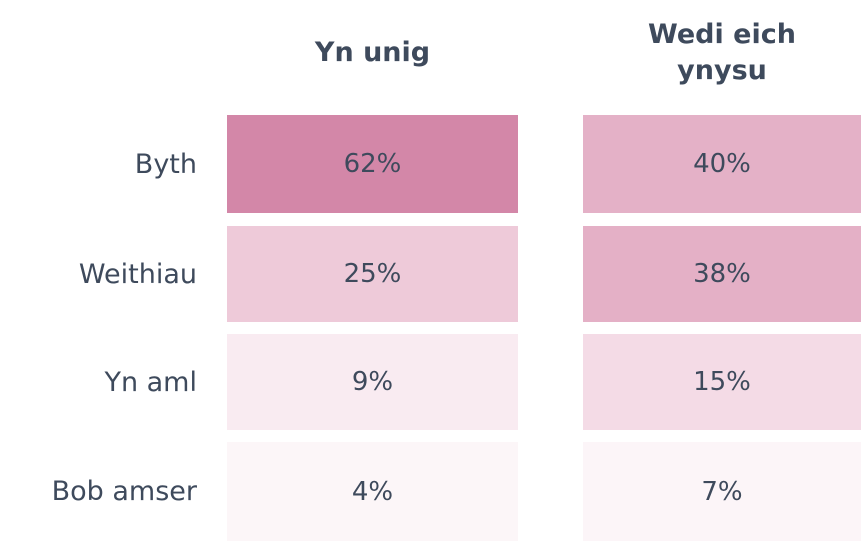 Image resolution: width=861 pixels, height=541 pixels. Describe the element at coordinates (372, 52) in the screenshot. I see `column-header: Yn unig` at that location.